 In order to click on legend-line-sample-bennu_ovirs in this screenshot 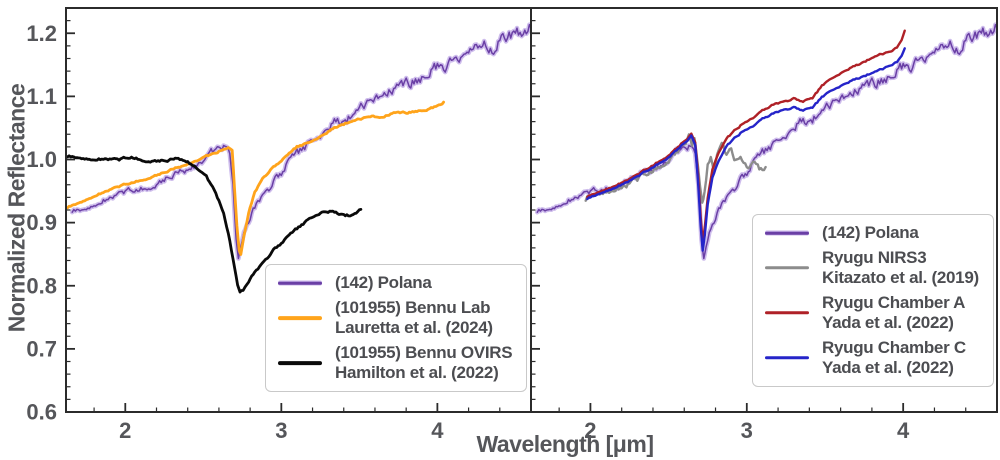, I will do `click(300, 363)`.